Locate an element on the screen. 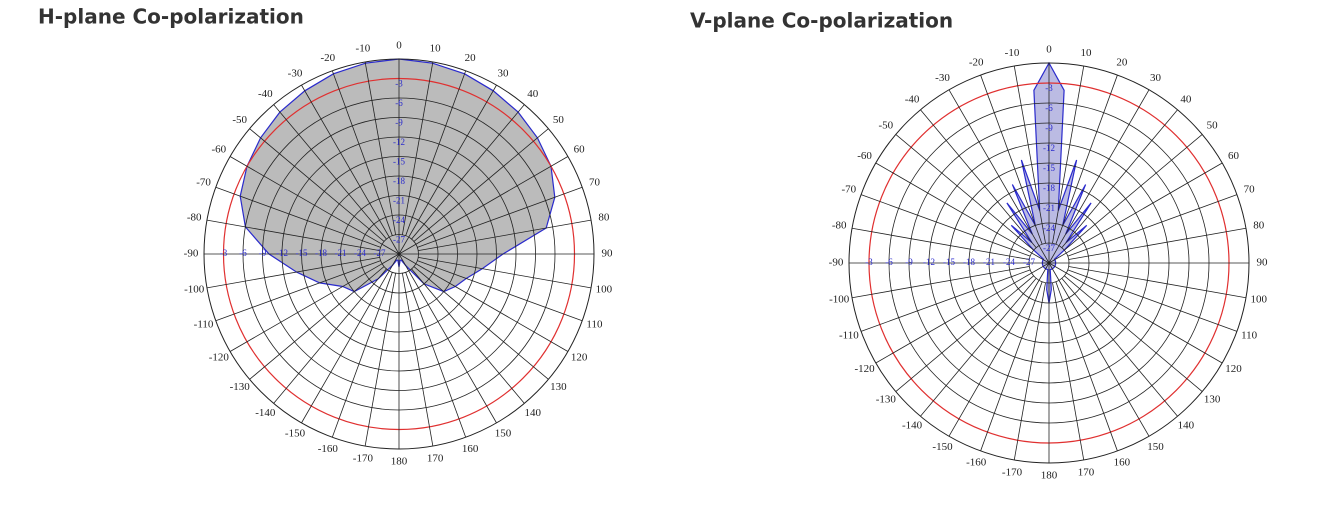 The width and height of the screenshot is (1338, 519). angle-label: -40 is located at coordinates (912, 99).